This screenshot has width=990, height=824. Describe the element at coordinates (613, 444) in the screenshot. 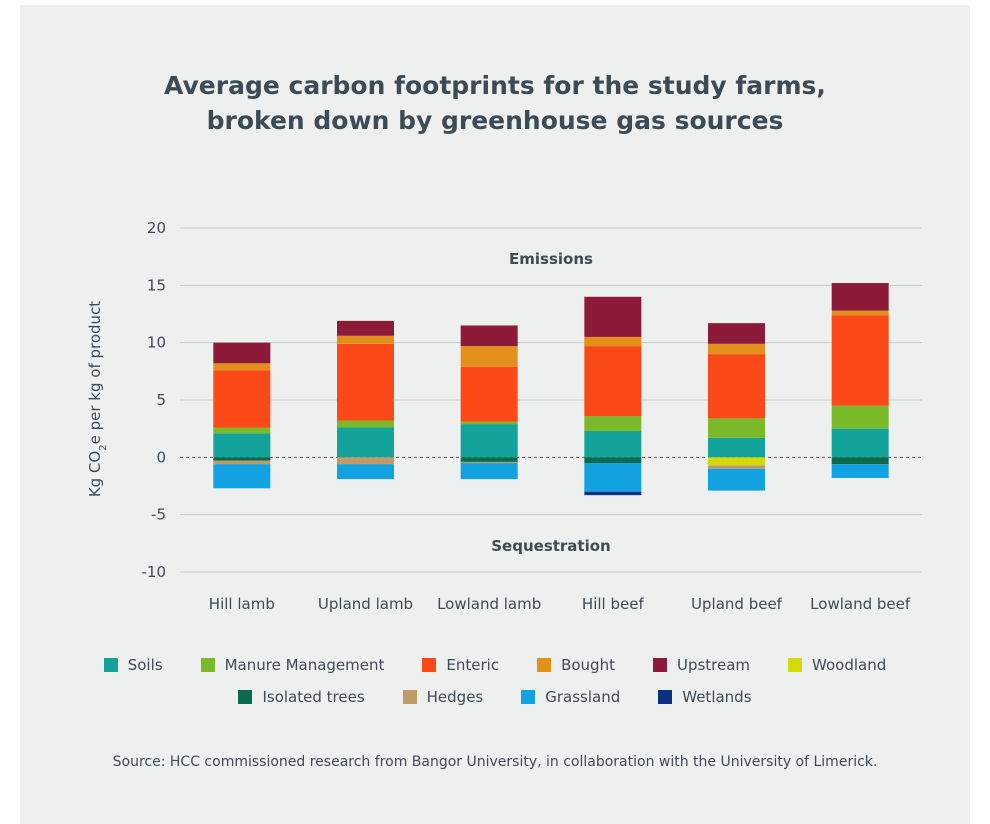

I see `bar-hill-beef-soils` at that location.